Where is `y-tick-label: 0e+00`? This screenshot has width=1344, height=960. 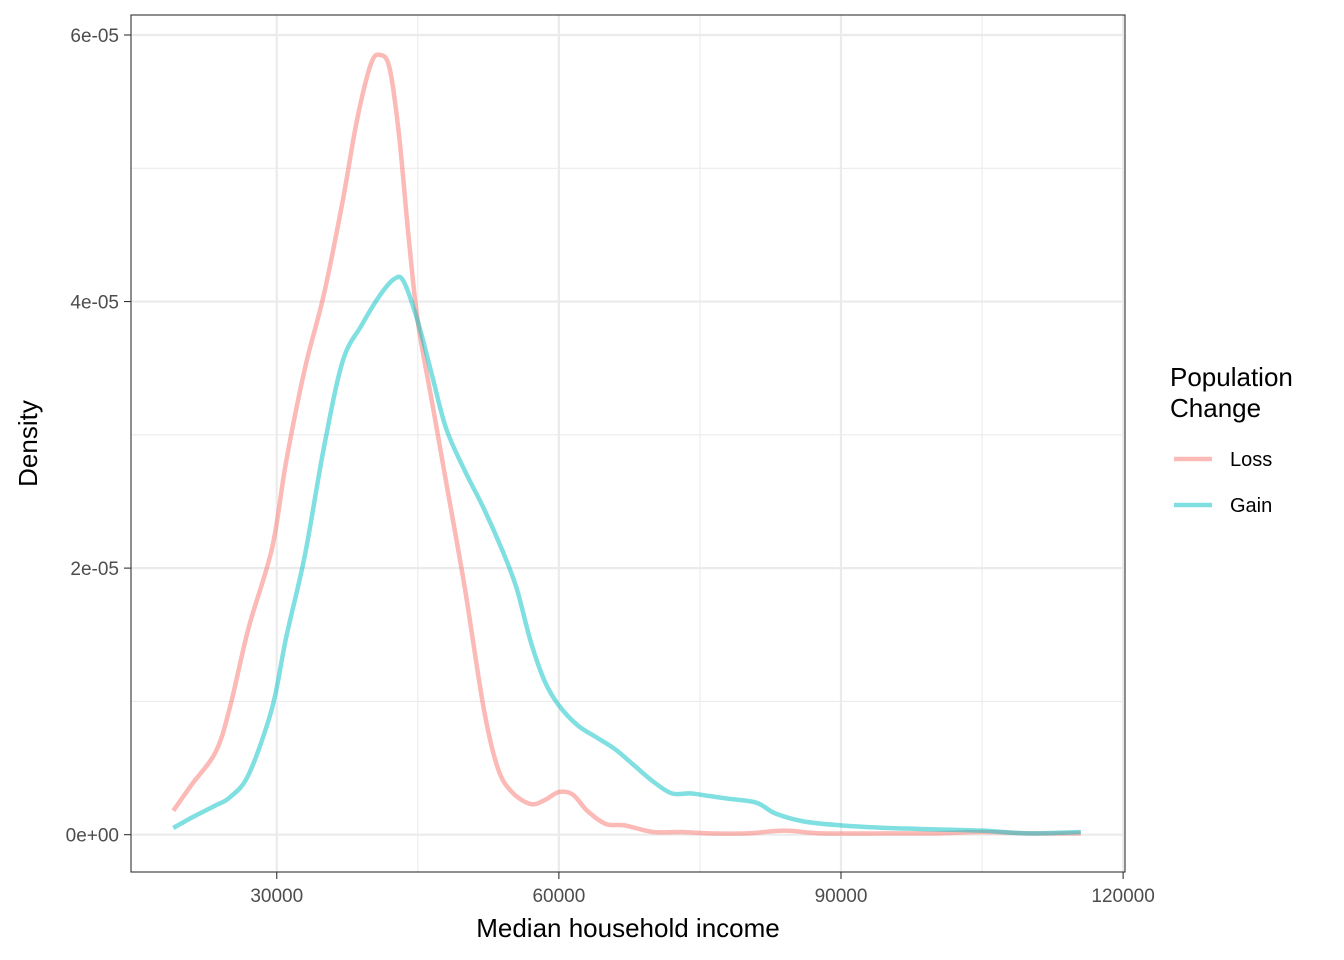
y-tick-label: 0e+00 is located at coordinates (92, 836).